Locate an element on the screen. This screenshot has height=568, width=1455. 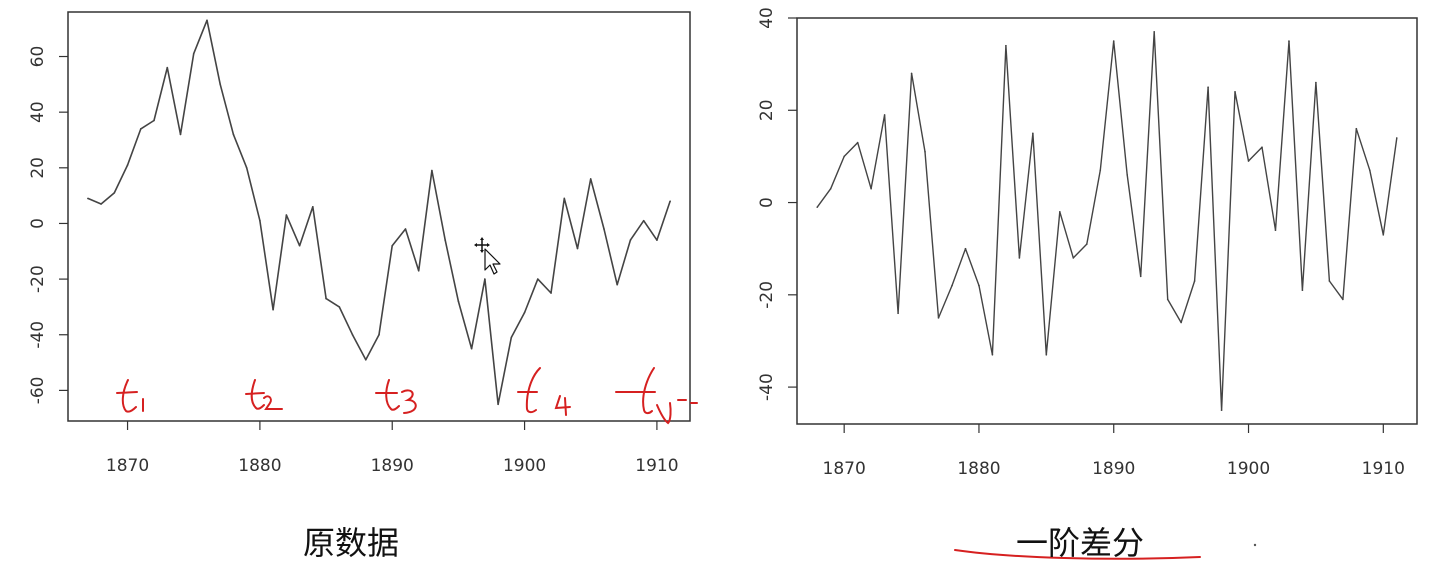
y-tick-label: 0 is located at coordinates (38, 223).